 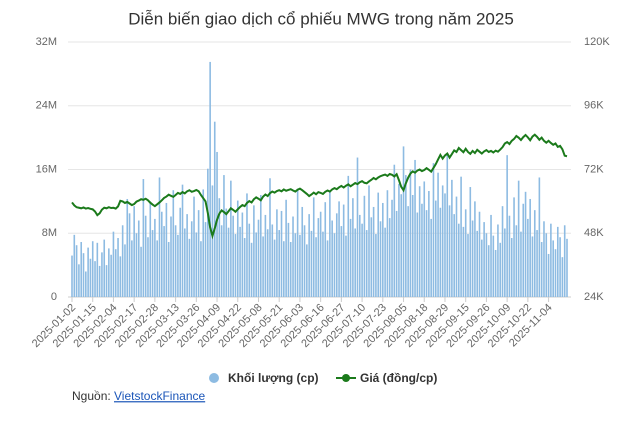 What do you see at coordinates (46, 106) in the screenshot?
I see `y-tick-label: 24M` at bounding box center [46, 106].